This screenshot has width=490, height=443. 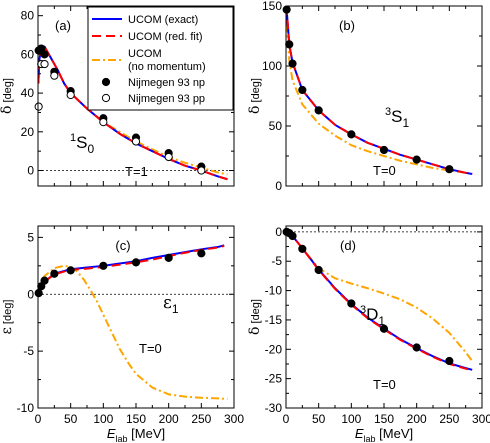 I want to click on x-tick-label: 300, so click(x=234, y=419).